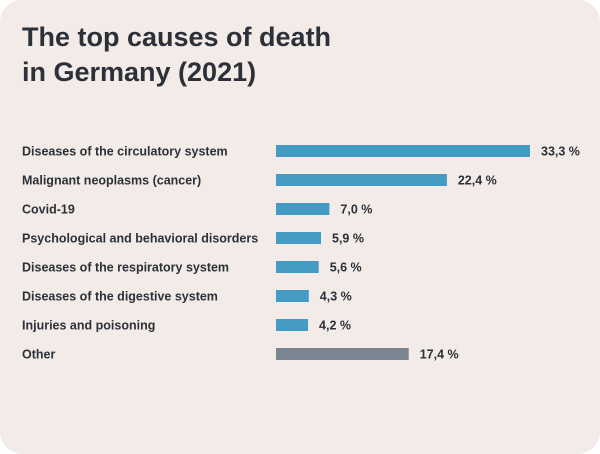  I want to click on category-label: Covid-19, so click(48, 210).